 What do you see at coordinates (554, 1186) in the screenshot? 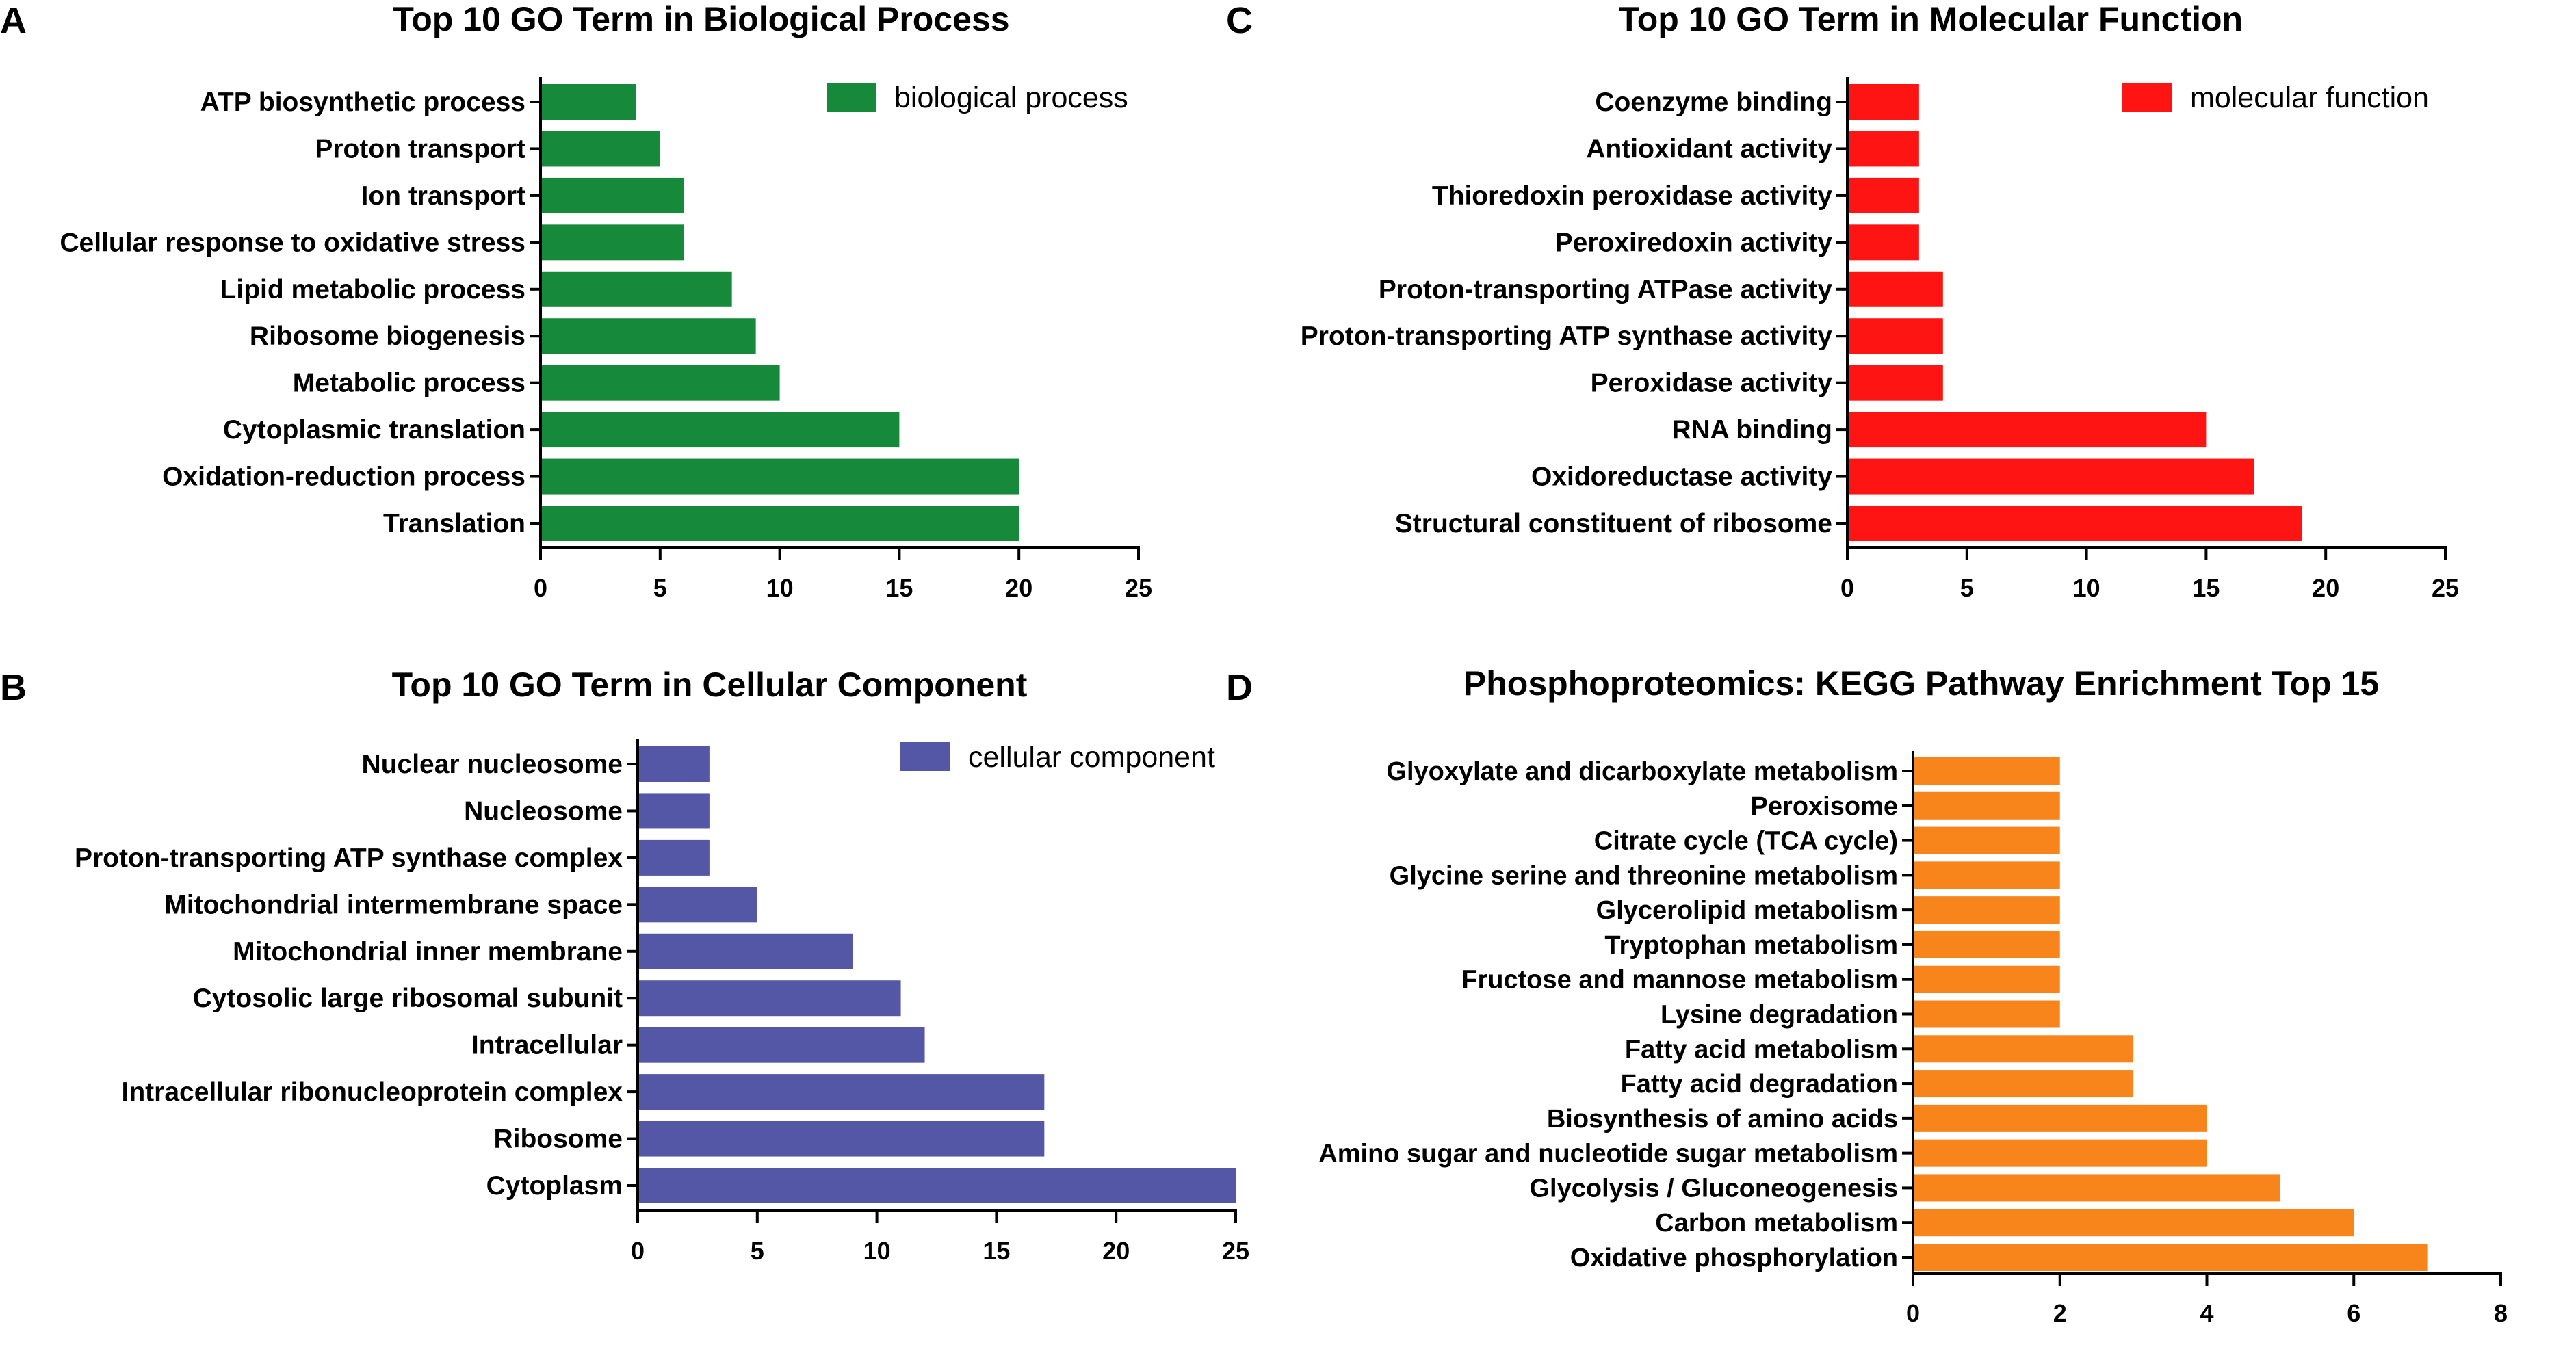
I see `category-label-b-10: Cytoplasm` at bounding box center [554, 1186].